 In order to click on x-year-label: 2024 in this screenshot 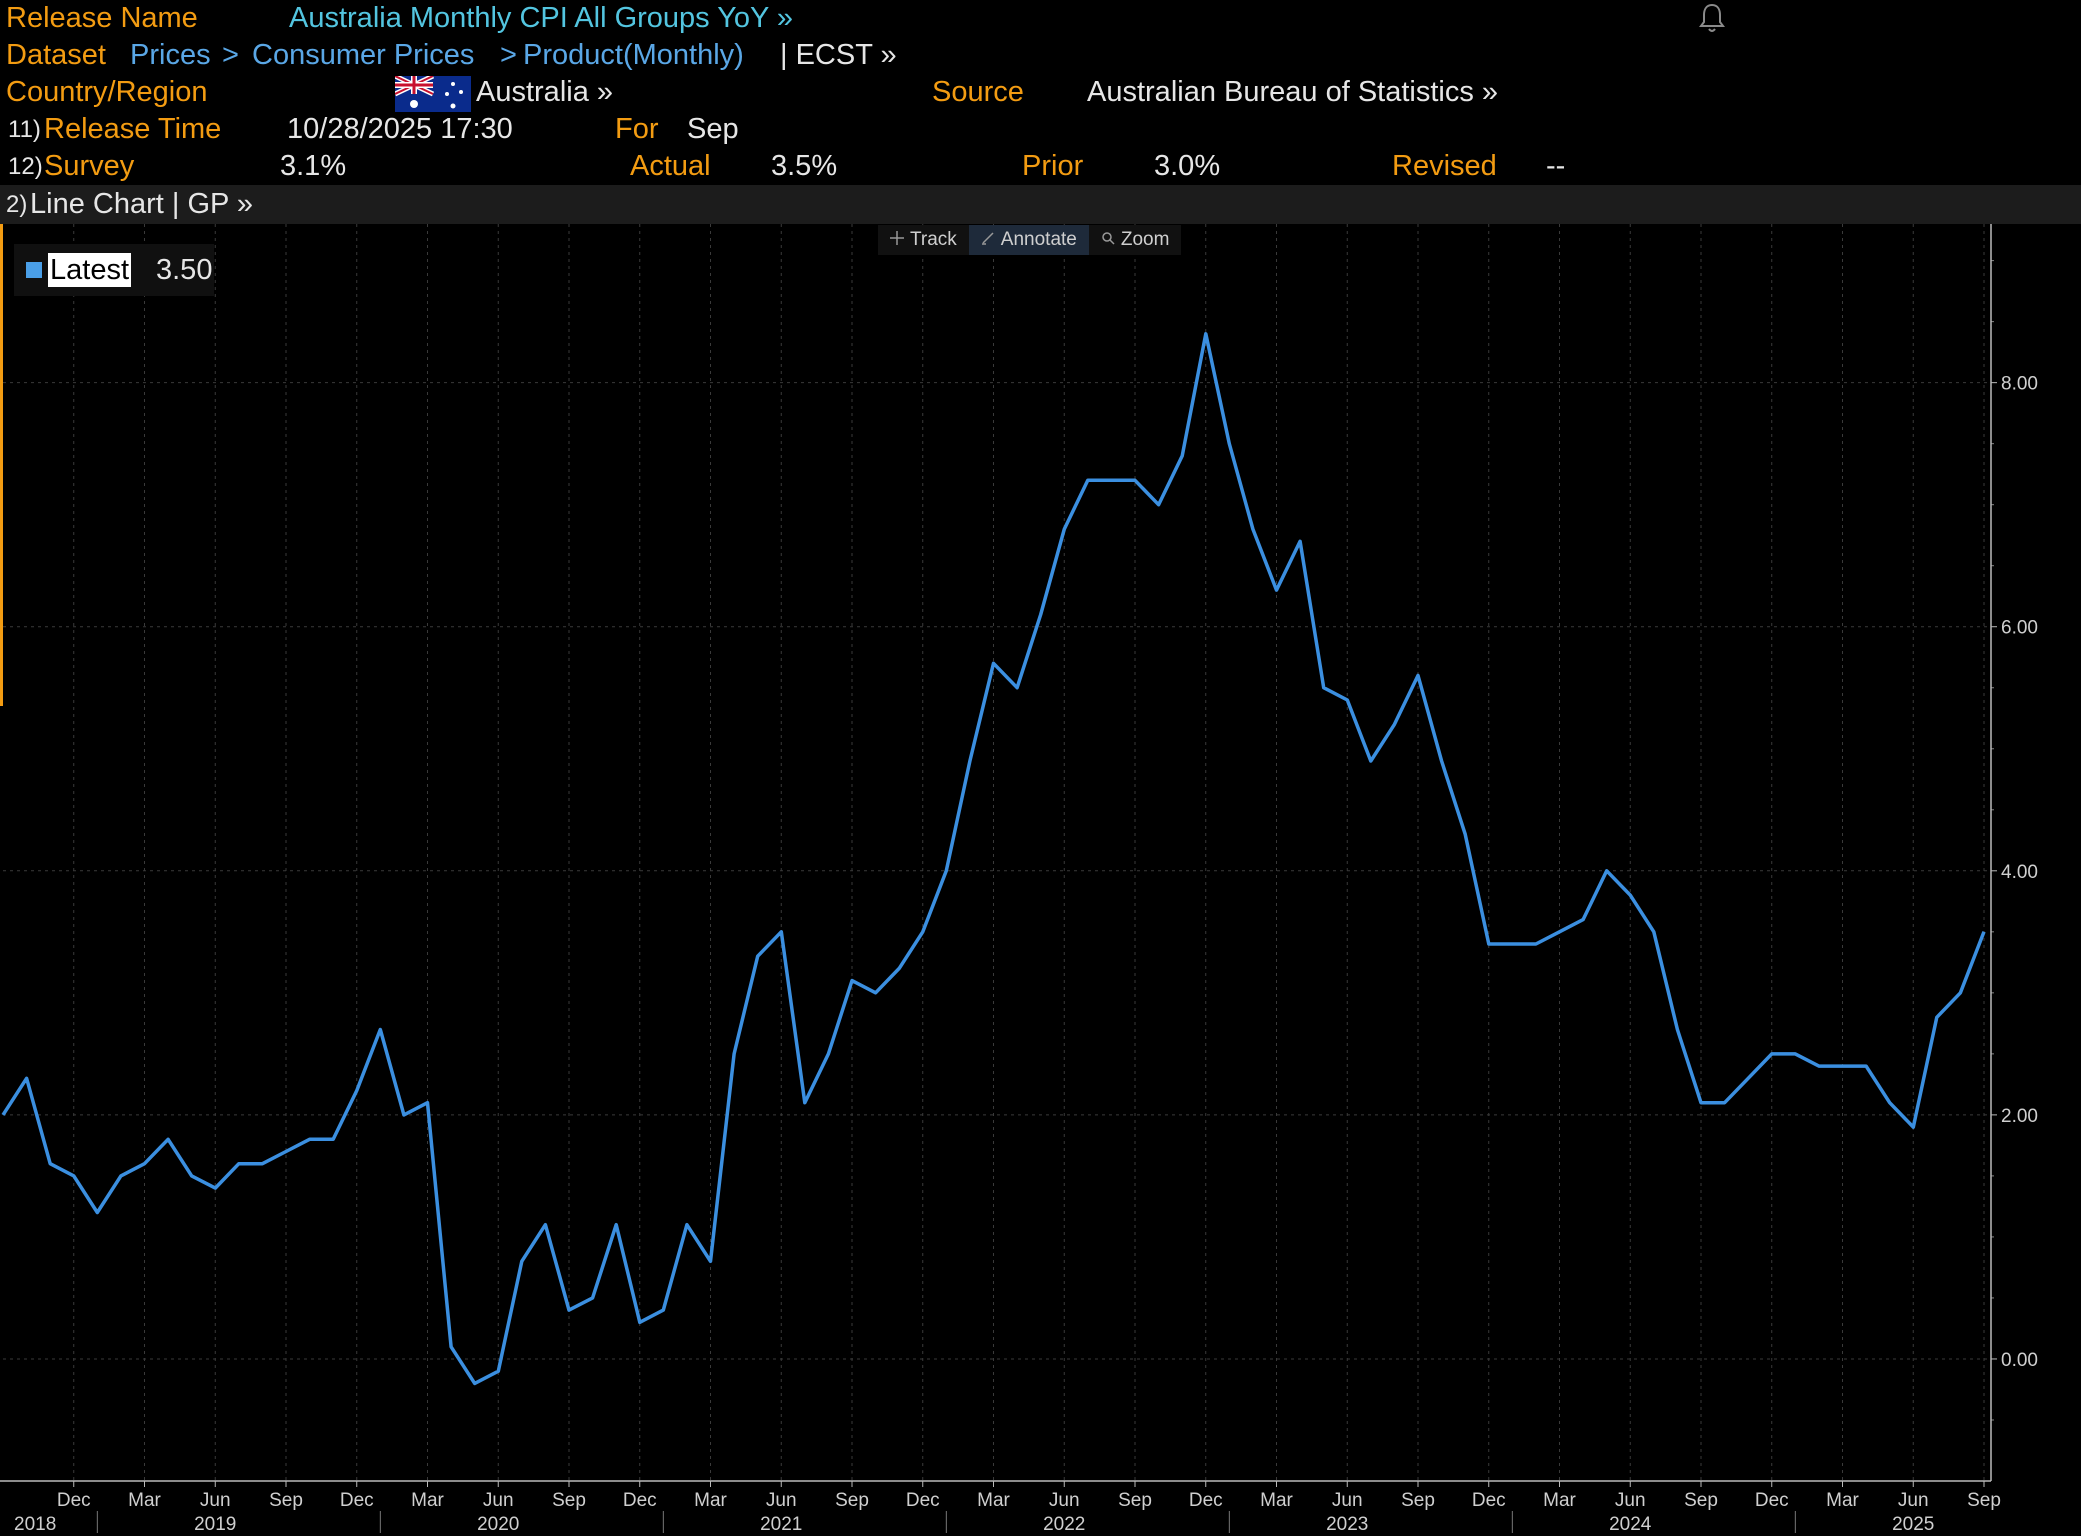, I will do `click(1630, 1524)`.